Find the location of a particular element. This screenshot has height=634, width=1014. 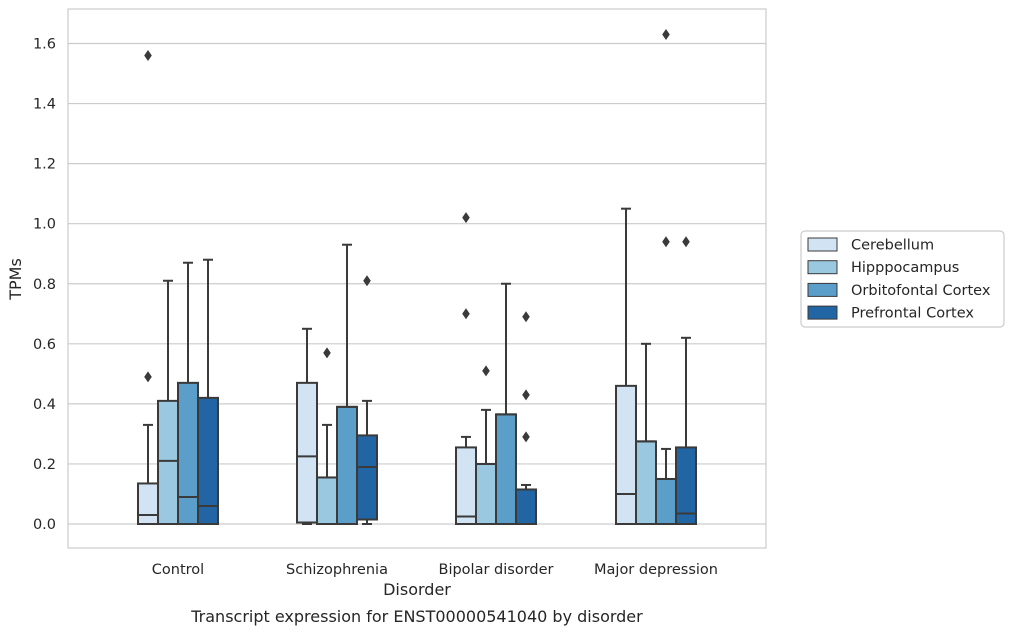

legend-item: Orbitofontal Cortex is located at coordinates (899, 290).